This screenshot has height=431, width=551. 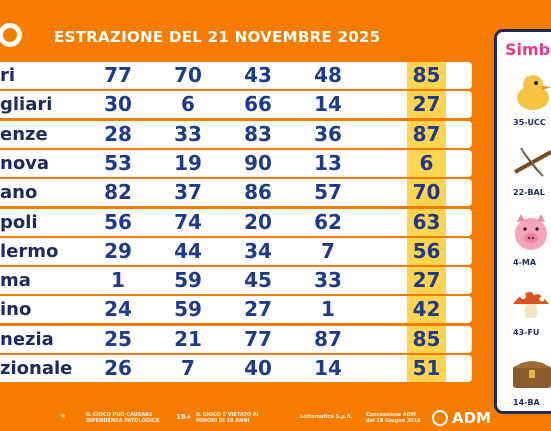 I want to click on drawn-number: 25, so click(x=118, y=338).